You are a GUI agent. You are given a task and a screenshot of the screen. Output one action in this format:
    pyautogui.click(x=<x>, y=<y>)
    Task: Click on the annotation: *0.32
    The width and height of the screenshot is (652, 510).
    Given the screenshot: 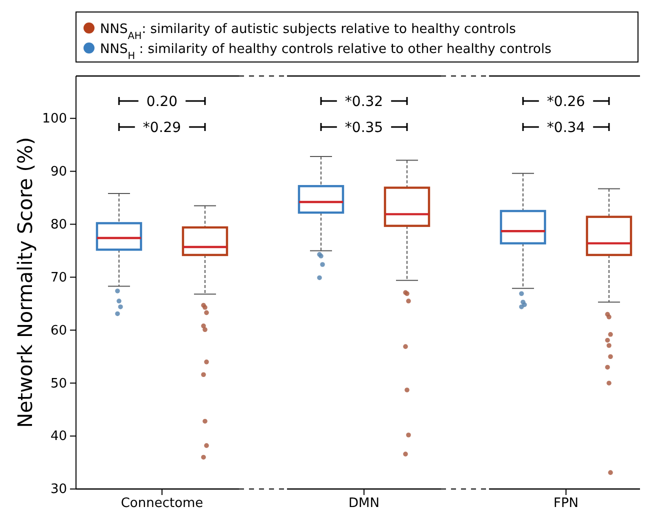 What is the action you would take?
    pyautogui.click(x=364, y=102)
    